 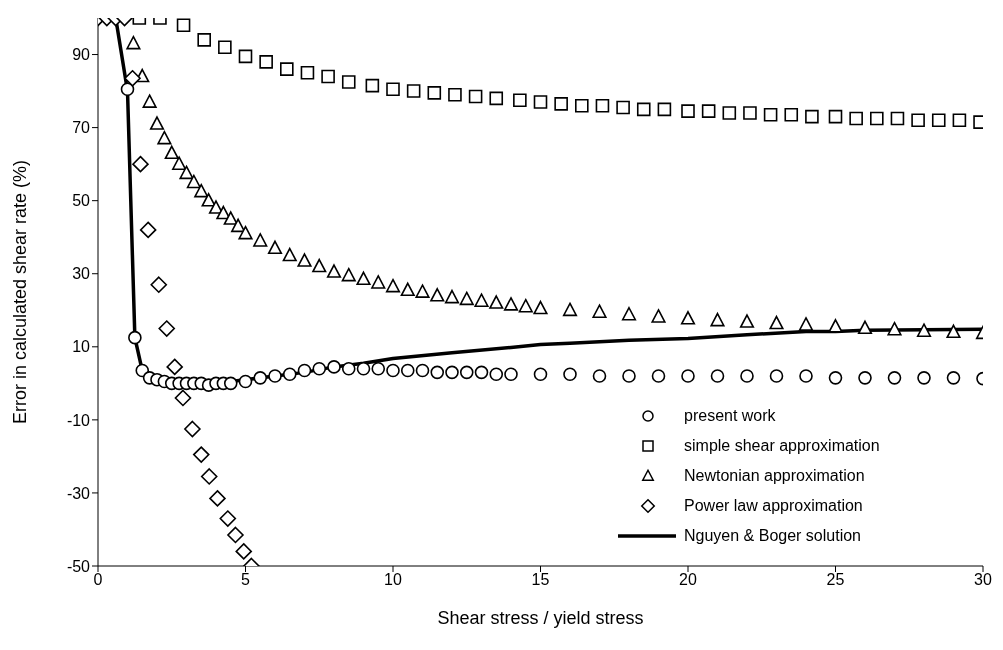 I want to click on x-tick-label: 25, so click(x=835, y=580).